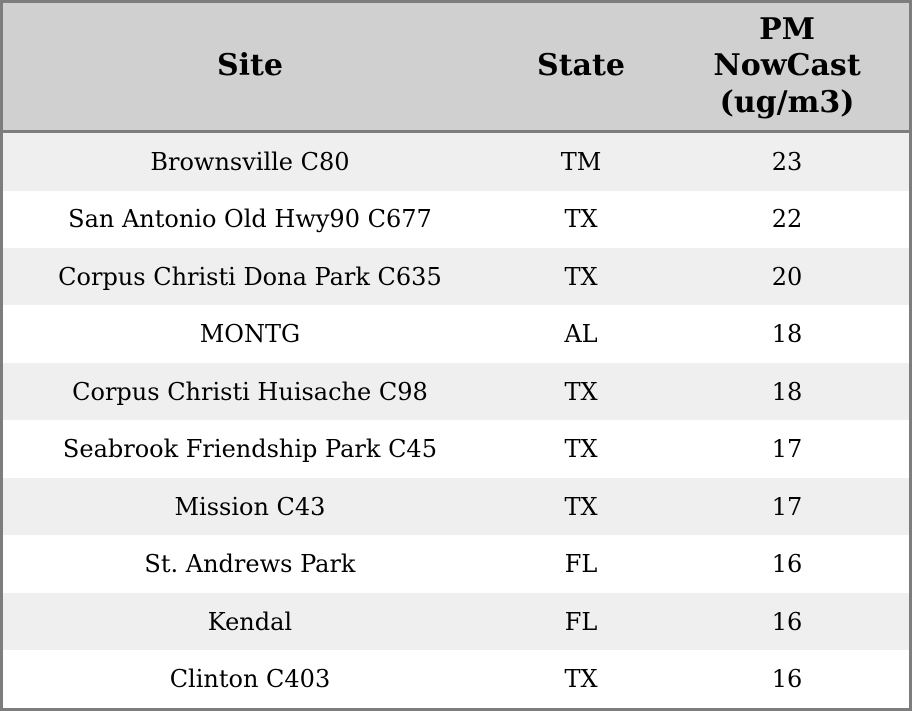 This screenshot has width=912, height=711. Describe the element at coordinates (249, 621) in the screenshot. I see `site-cell: Kendal` at that location.